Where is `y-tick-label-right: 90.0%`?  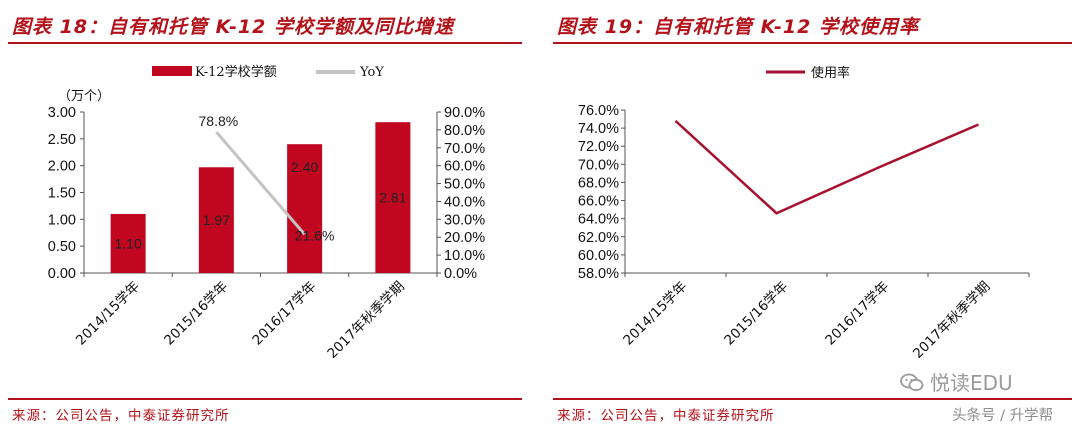
y-tick-label-right: 90.0% is located at coordinates (464, 113).